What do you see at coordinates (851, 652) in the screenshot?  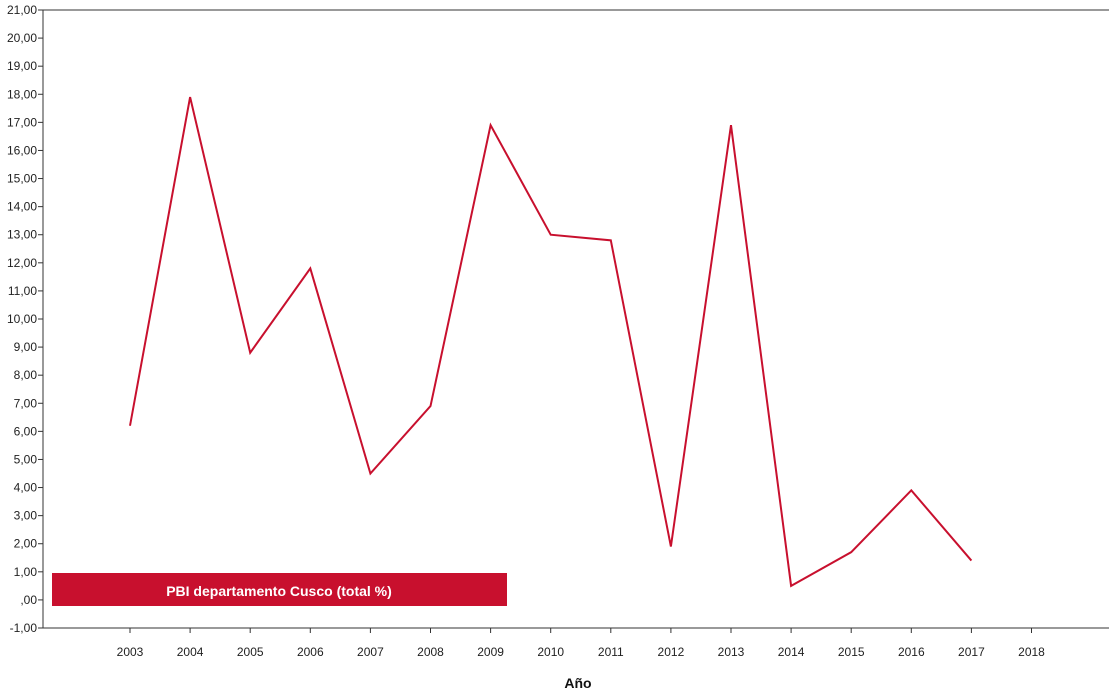 I see `x-tick-label: 2015` at bounding box center [851, 652].